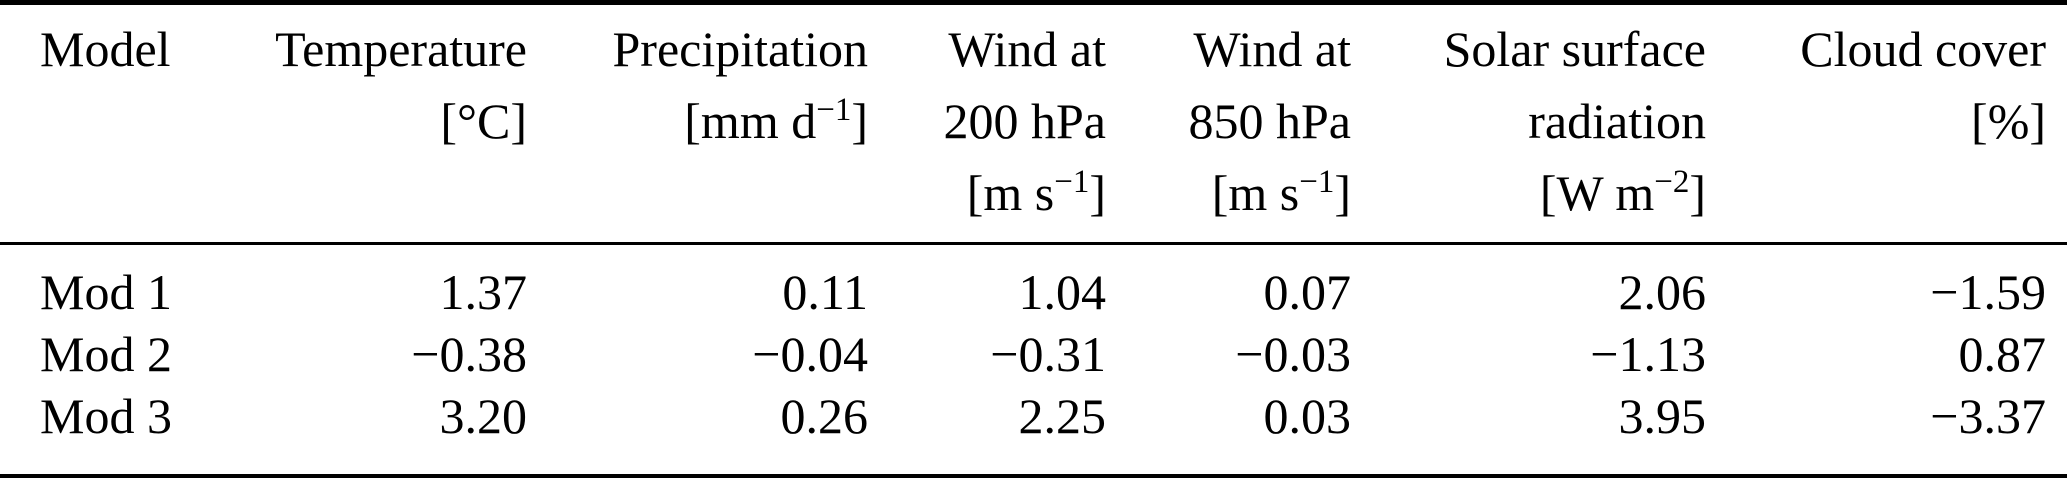 Image resolution: width=2067 pixels, height=478 pixels. What do you see at coordinates (810, 354) in the screenshot?
I see `cell-precipitation: −0.04` at bounding box center [810, 354].